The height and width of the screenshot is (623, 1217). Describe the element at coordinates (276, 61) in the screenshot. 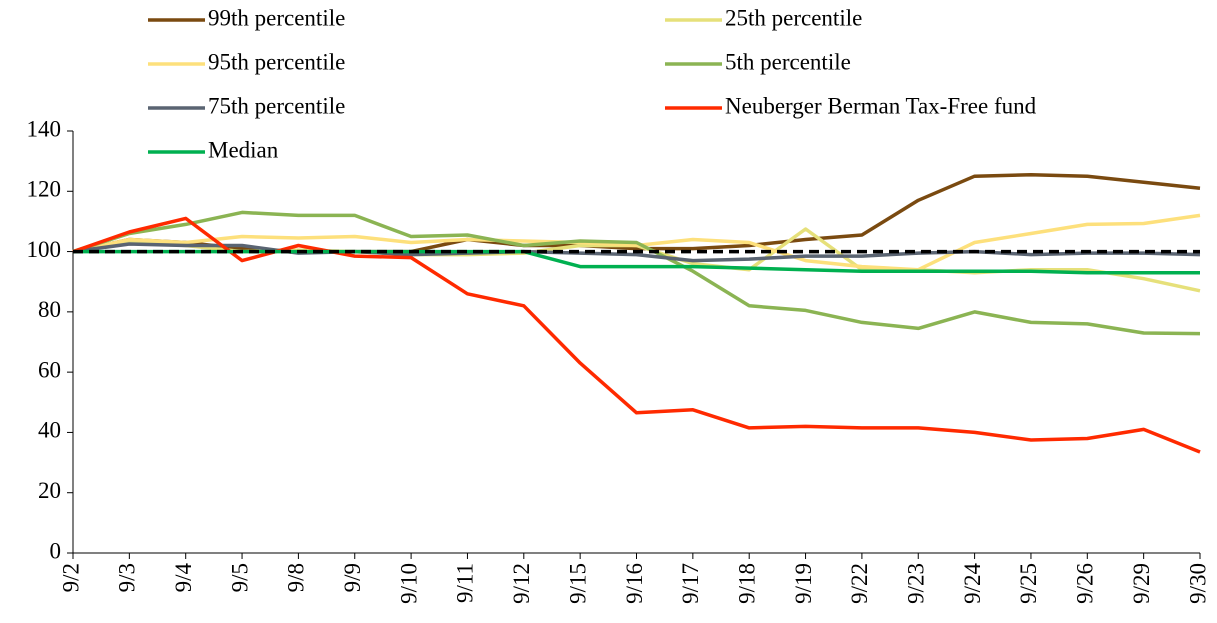

I see `legend-label: 95th percentile` at that location.